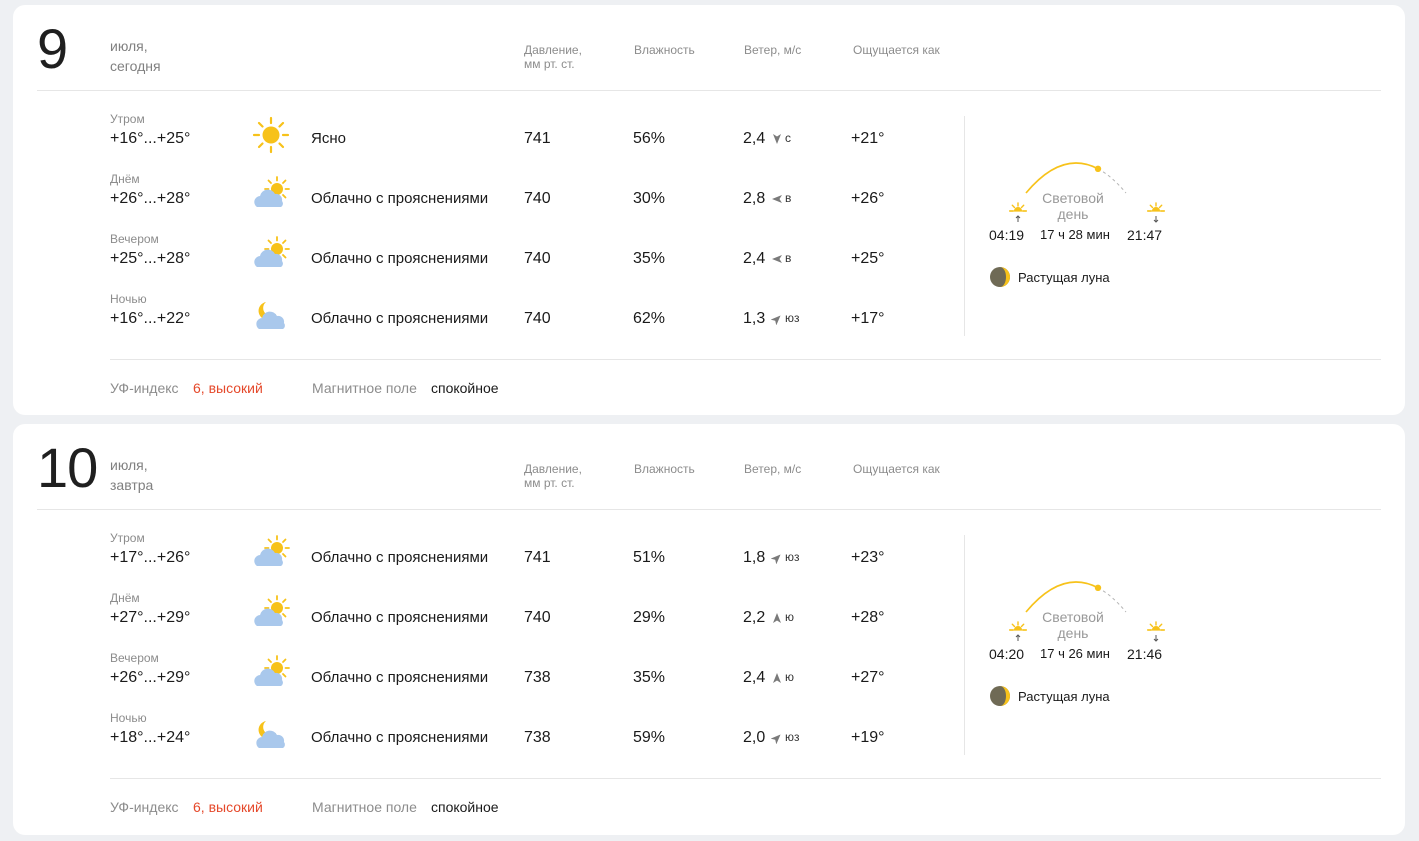 The height and width of the screenshot is (841, 1419). What do you see at coordinates (135, 56) in the screenshot?
I see `day-date: июля, сегодня` at bounding box center [135, 56].